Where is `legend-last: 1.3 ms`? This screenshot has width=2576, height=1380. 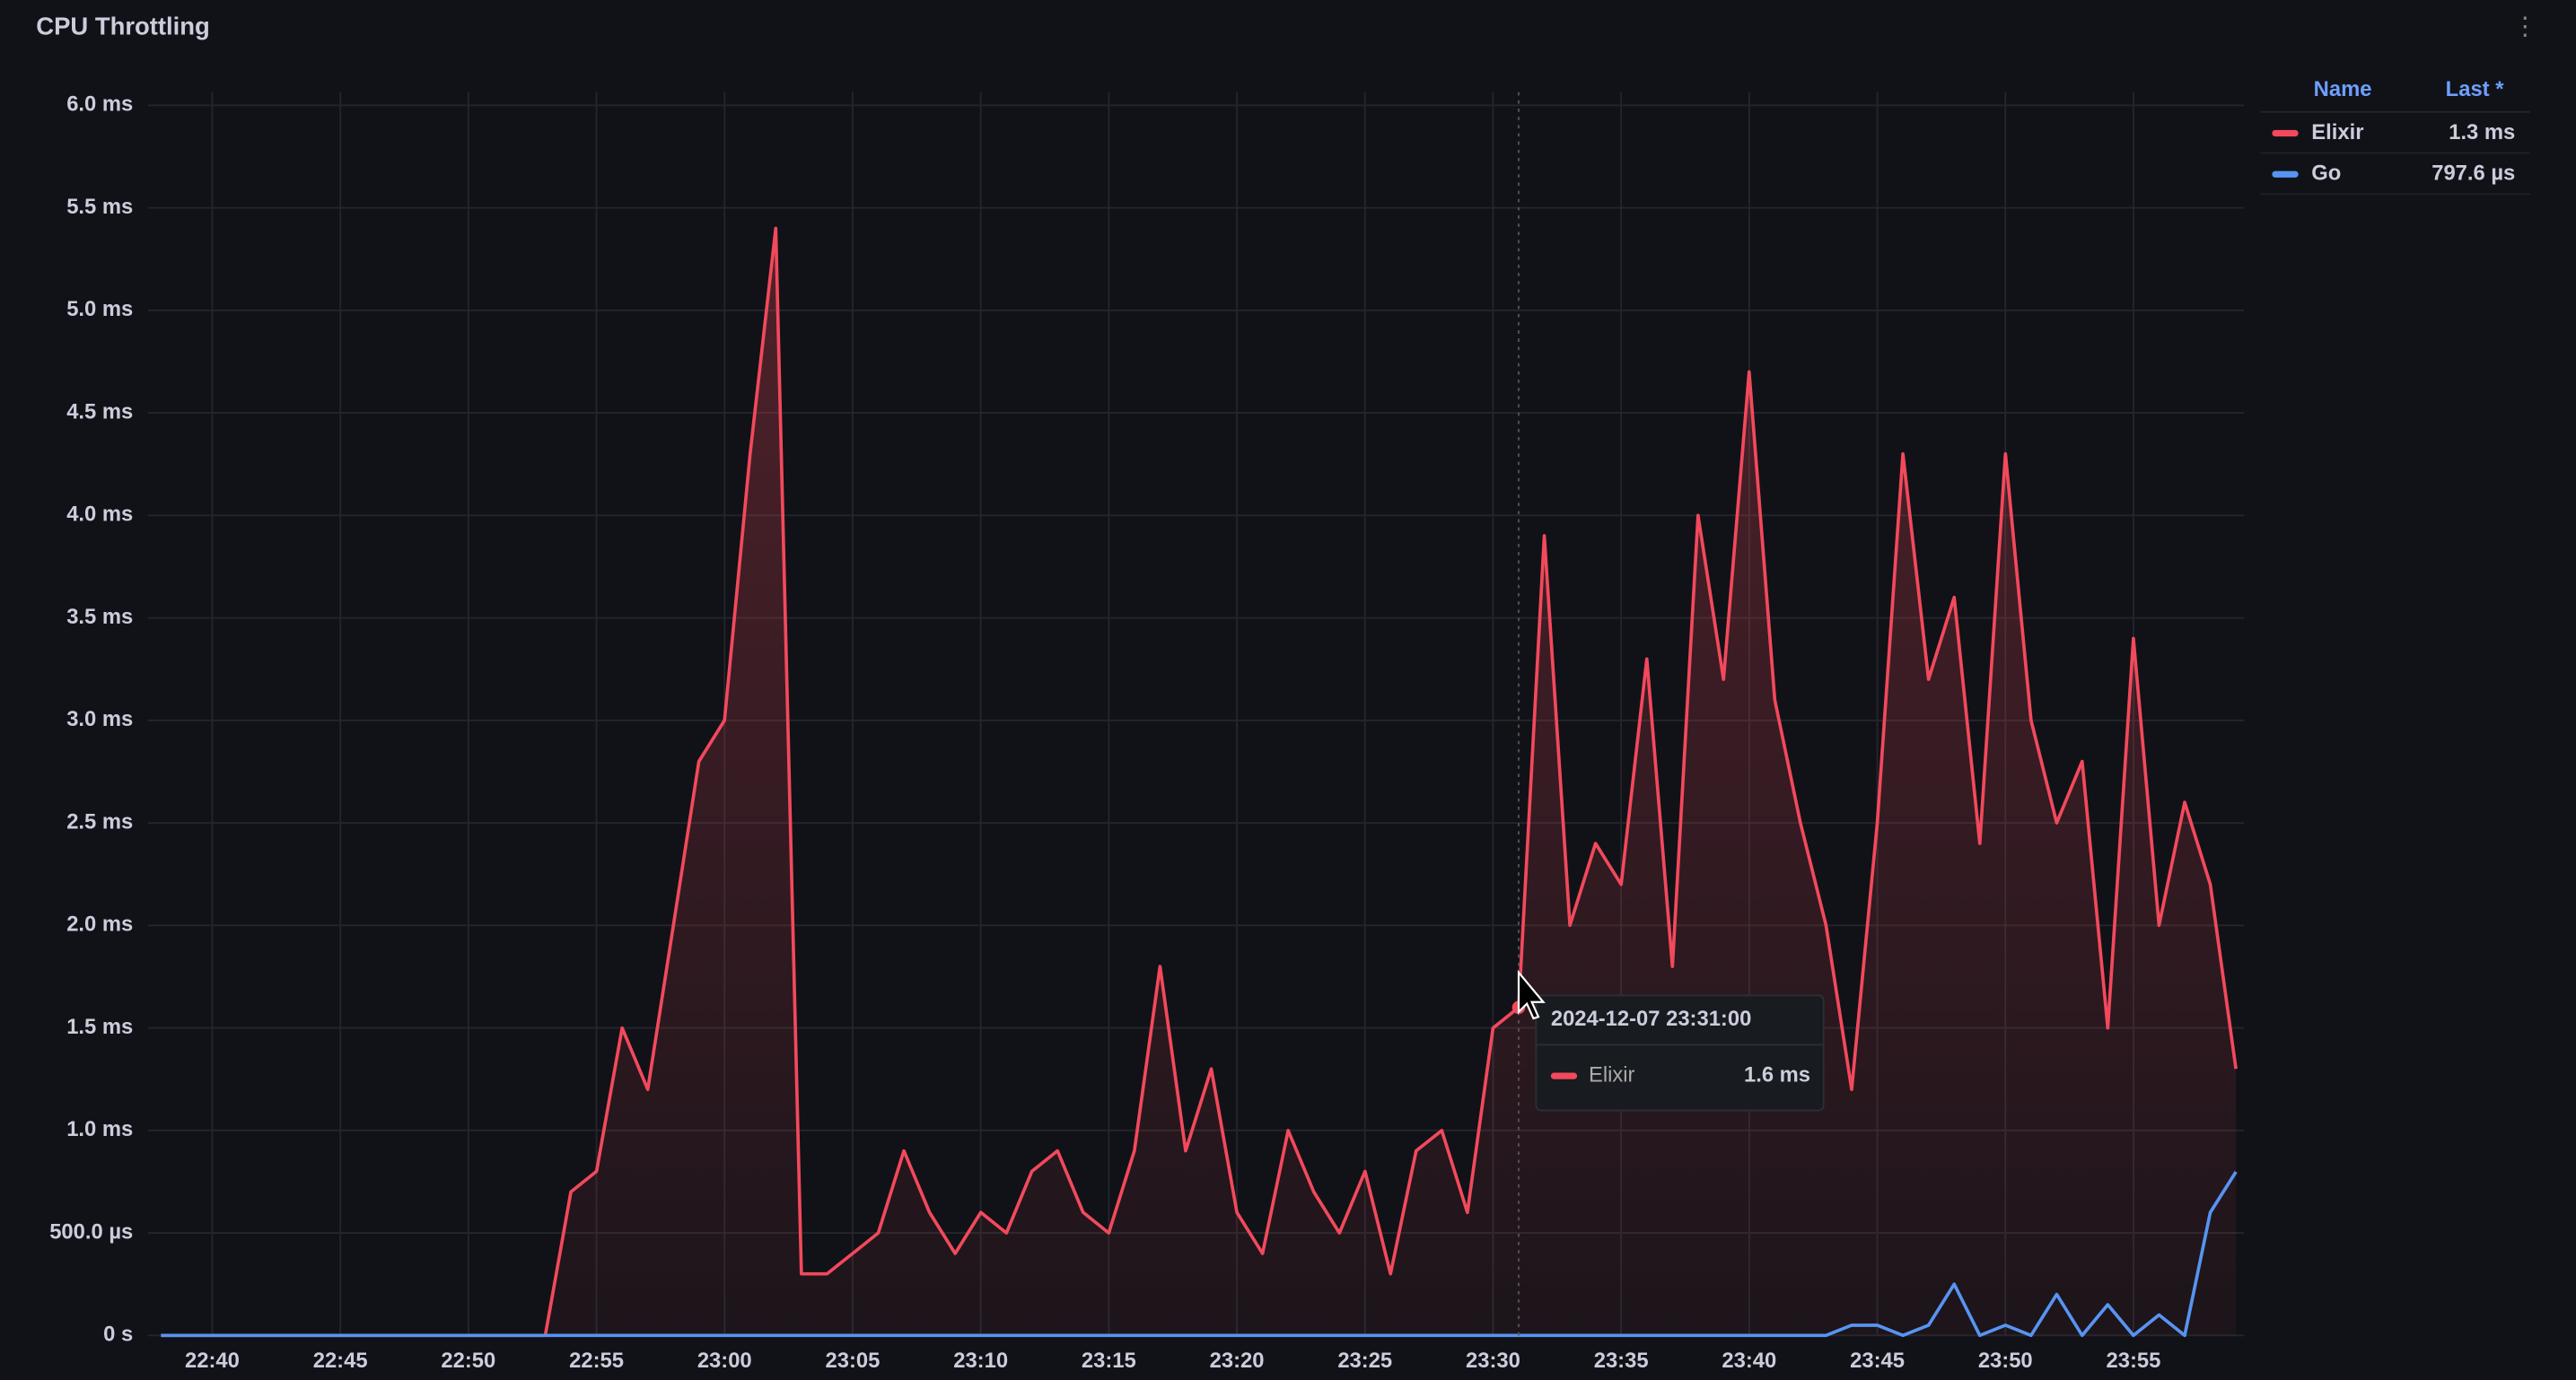
legend-last: 1.3 ms is located at coordinates (2482, 132).